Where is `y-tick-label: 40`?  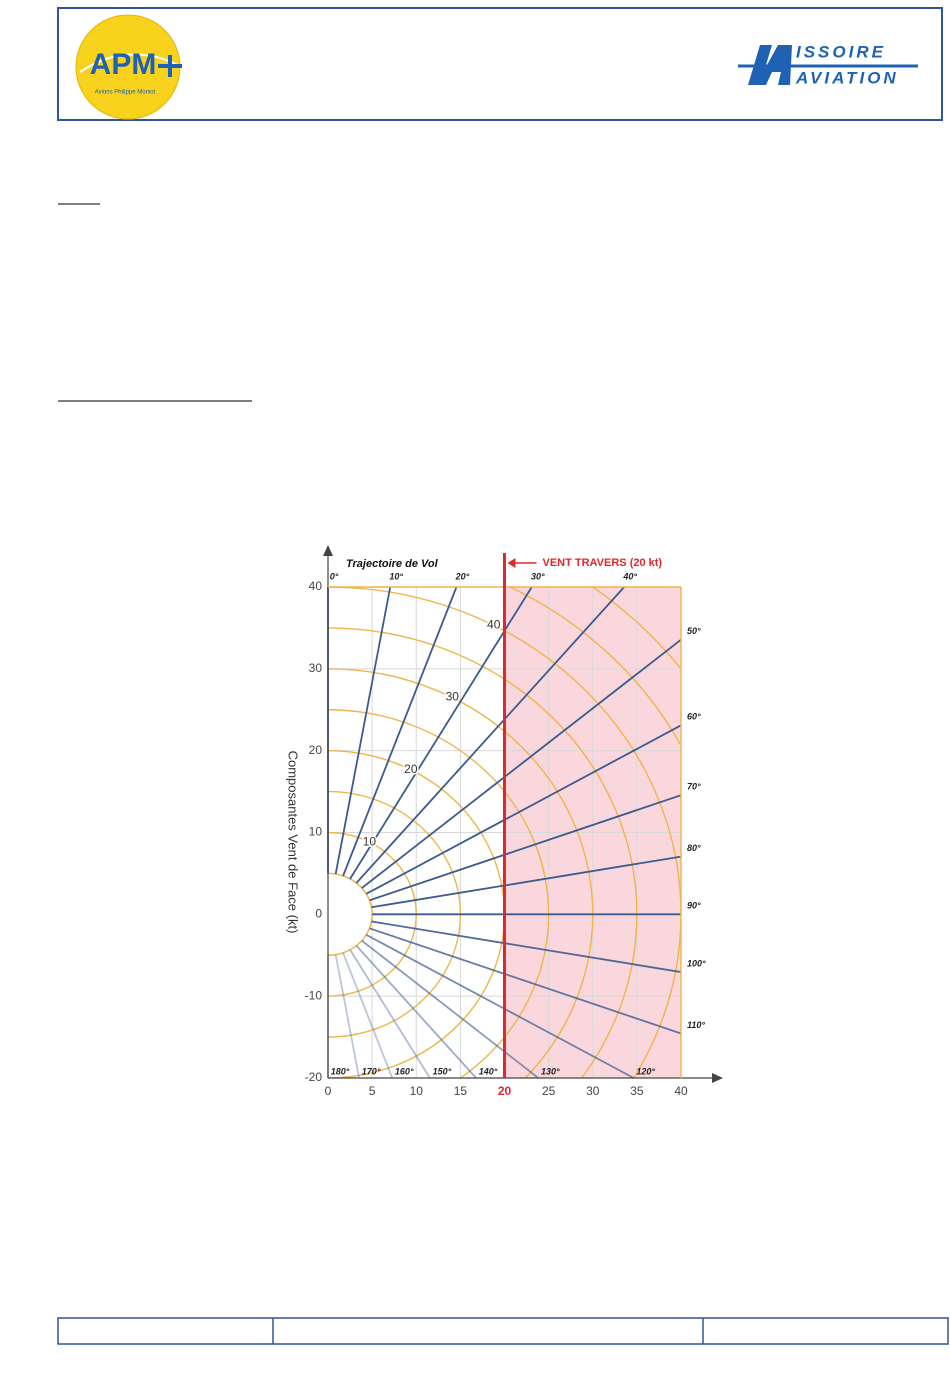 y-tick-label: 40 is located at coordinates (316, 586).